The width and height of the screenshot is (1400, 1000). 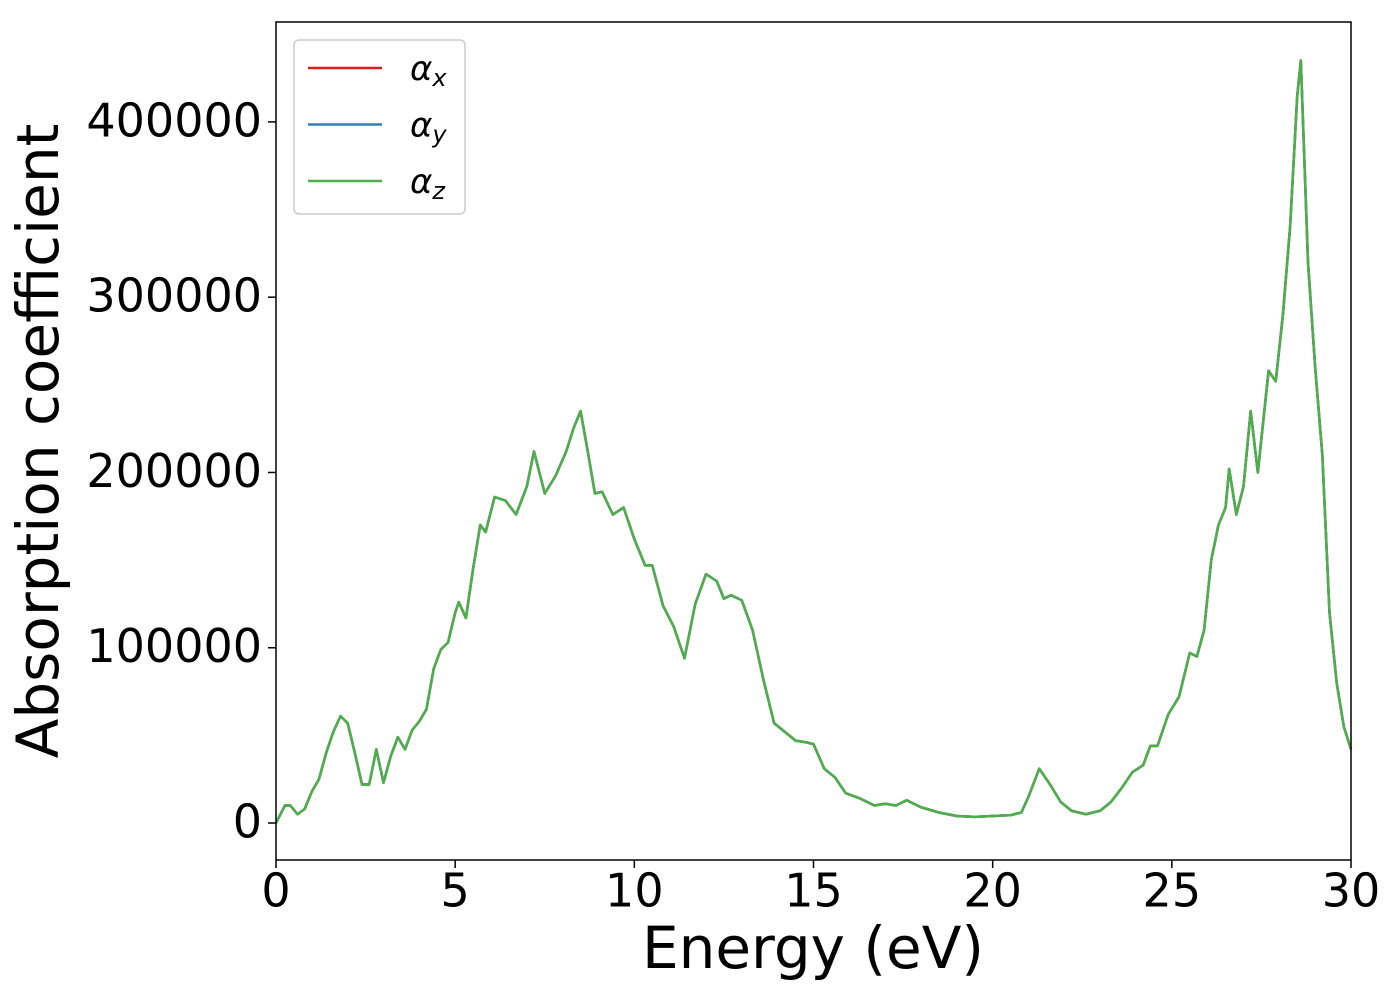 What do you see at coordinates (1351, 891) in the screenshot?
I see `x-tick-label: 30` at bounding box center [1351, 891].